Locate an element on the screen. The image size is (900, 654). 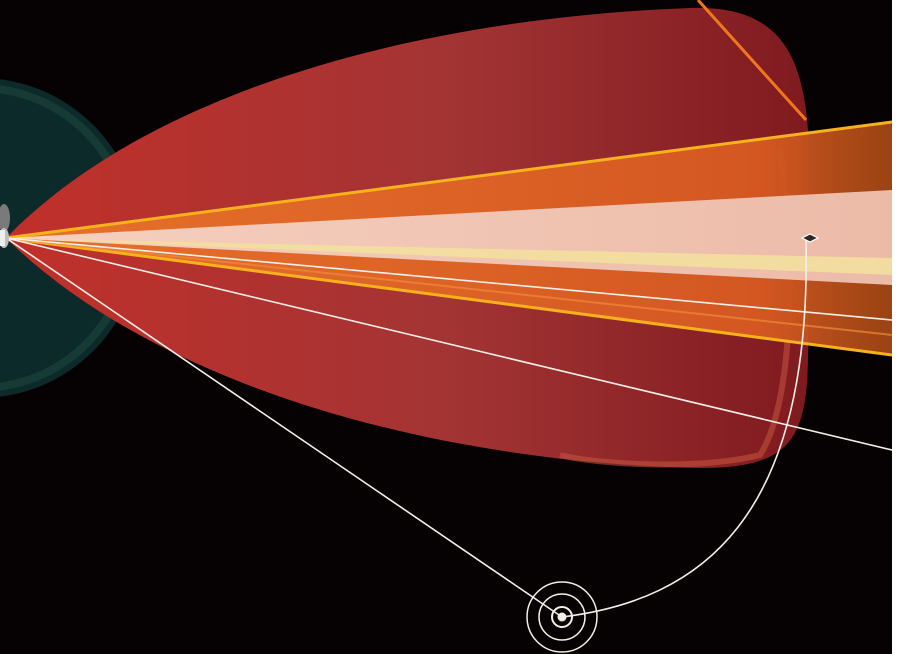
yellow-streak is located at coordinates (449, 256).